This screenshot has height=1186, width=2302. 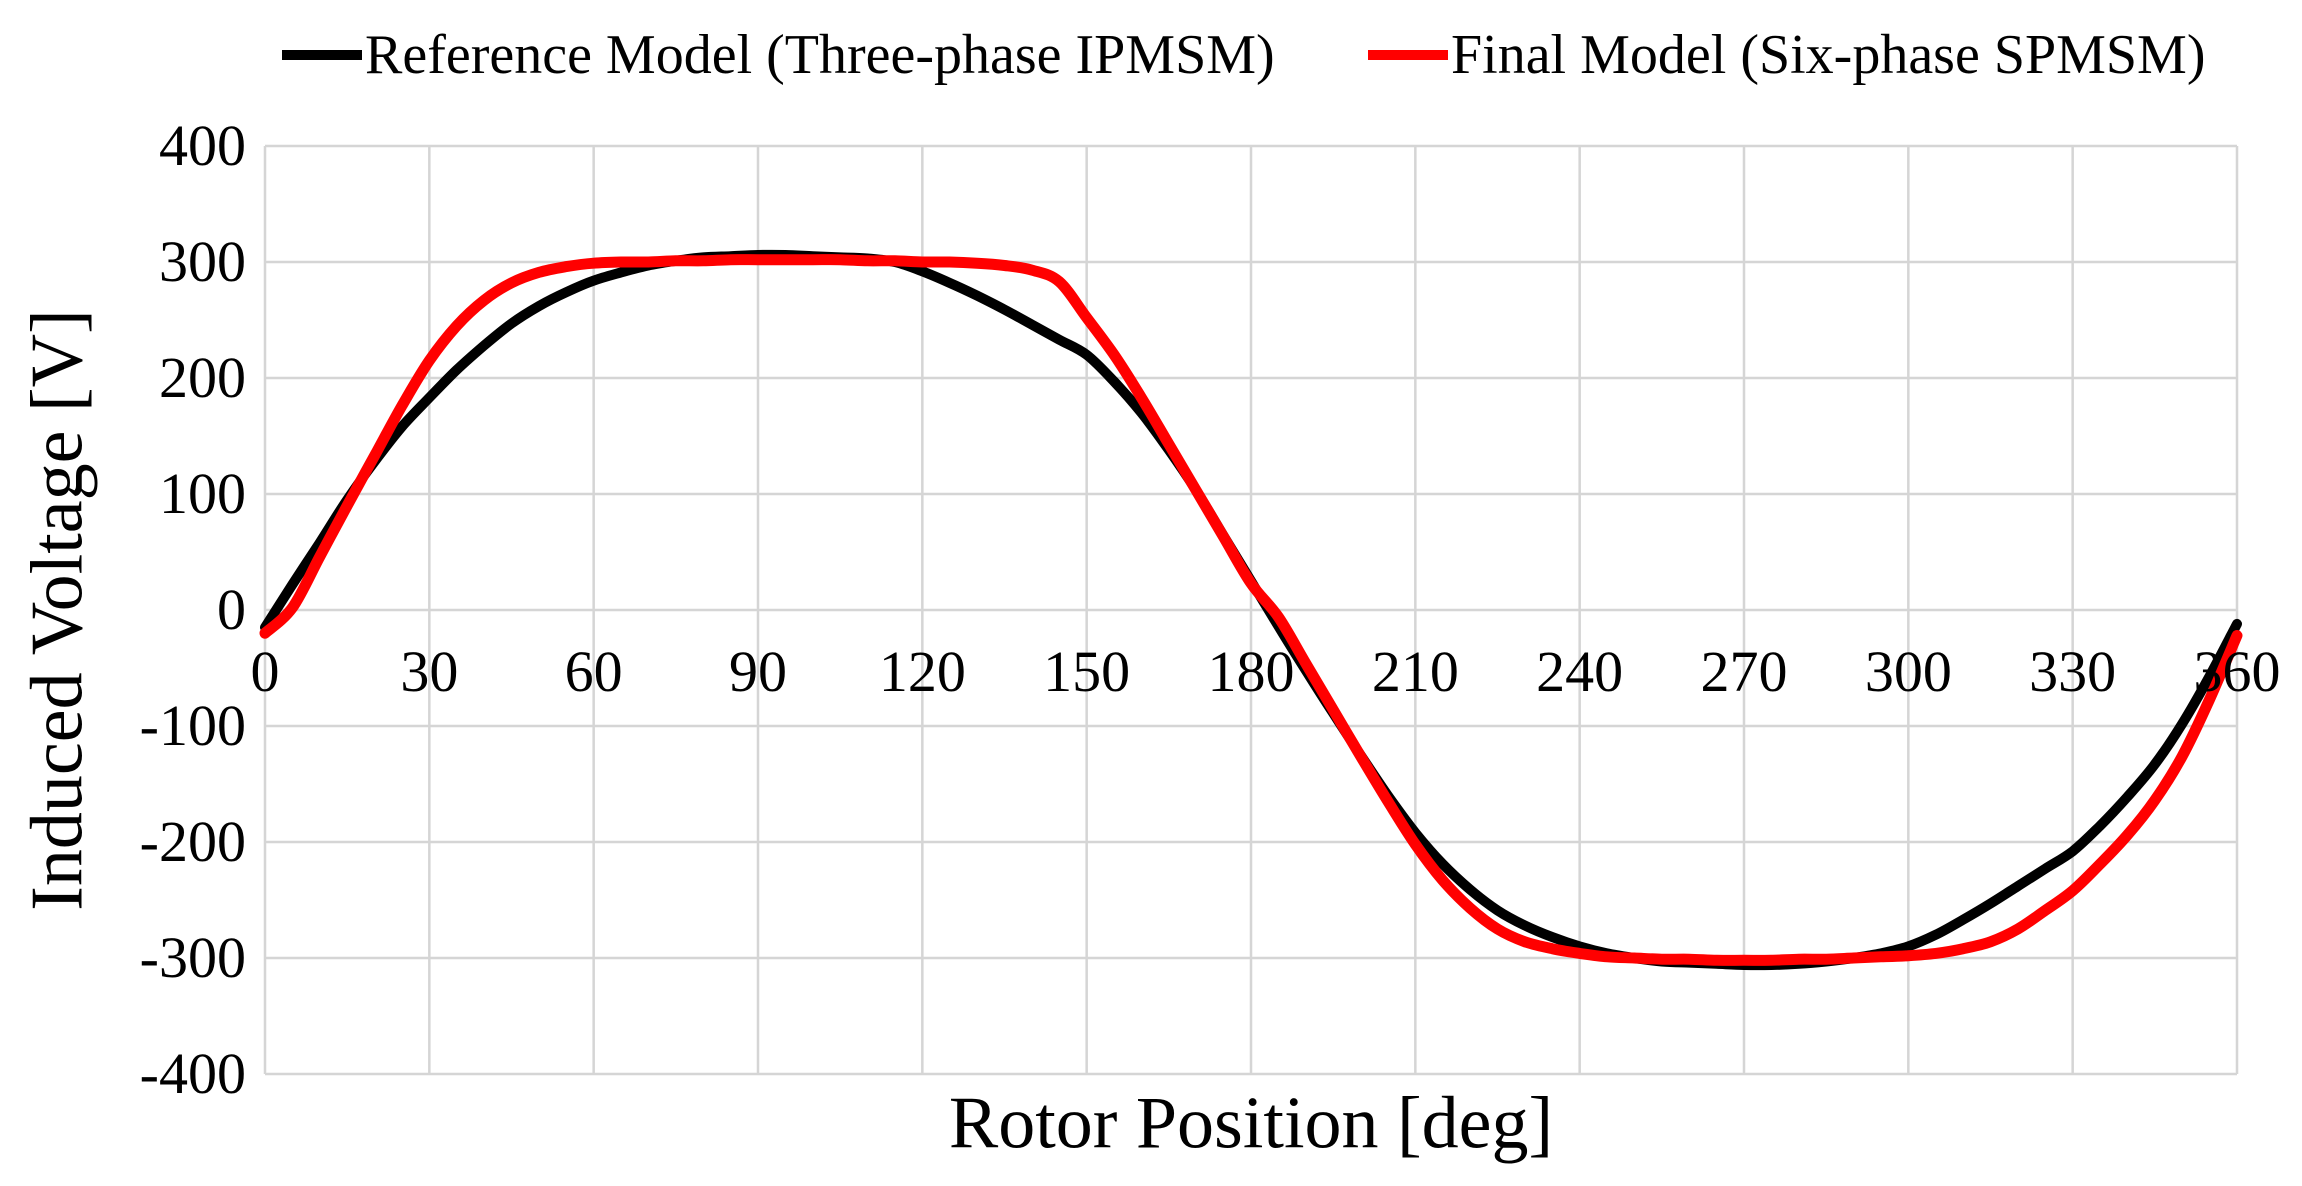 What do you see at coordinates (231, 609) in the screenshot?
I see `y-tick-label: 0` at bounding box center [231, 609].